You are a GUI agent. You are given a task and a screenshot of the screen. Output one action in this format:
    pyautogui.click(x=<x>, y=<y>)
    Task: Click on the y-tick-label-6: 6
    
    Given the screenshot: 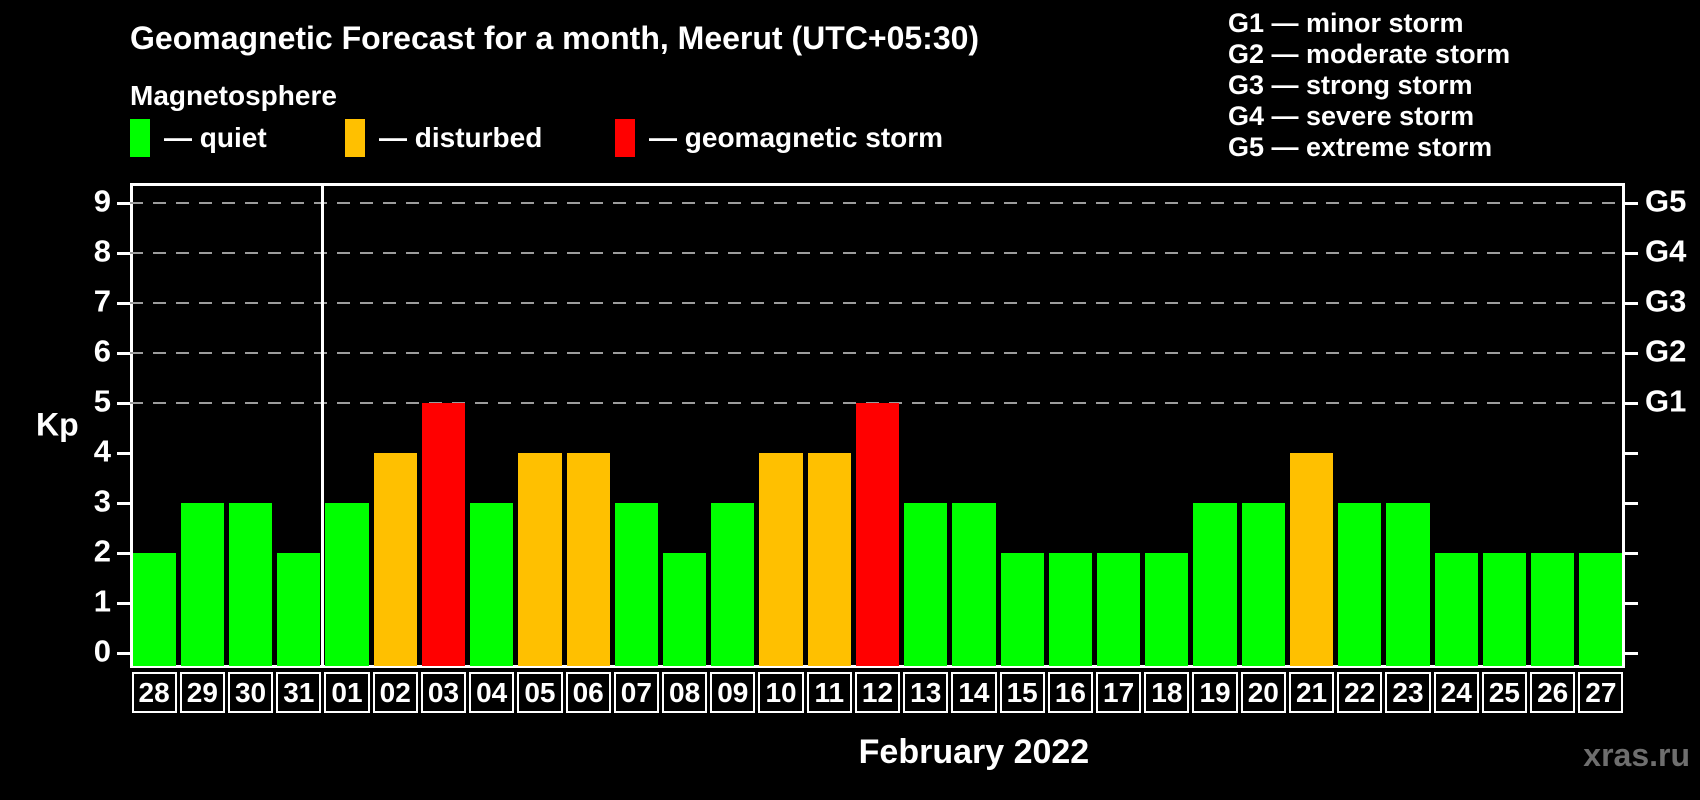 What is the action you would take?
    pyautogui.click(x=102, y=351)
    